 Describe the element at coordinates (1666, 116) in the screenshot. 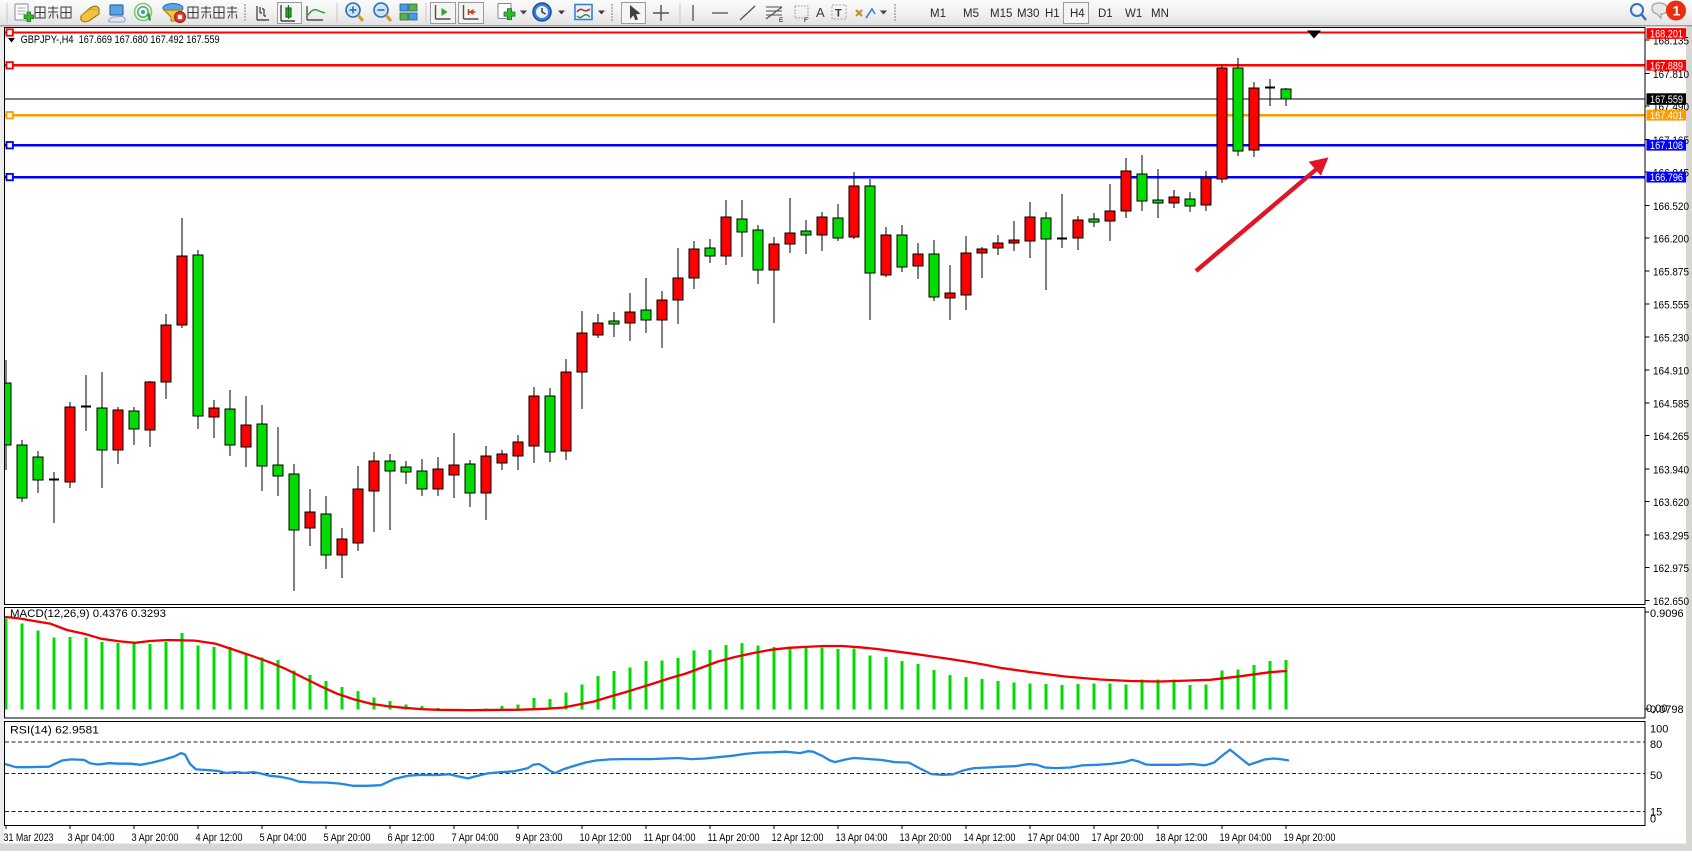

I see `svg-text: 167.401` at that location.